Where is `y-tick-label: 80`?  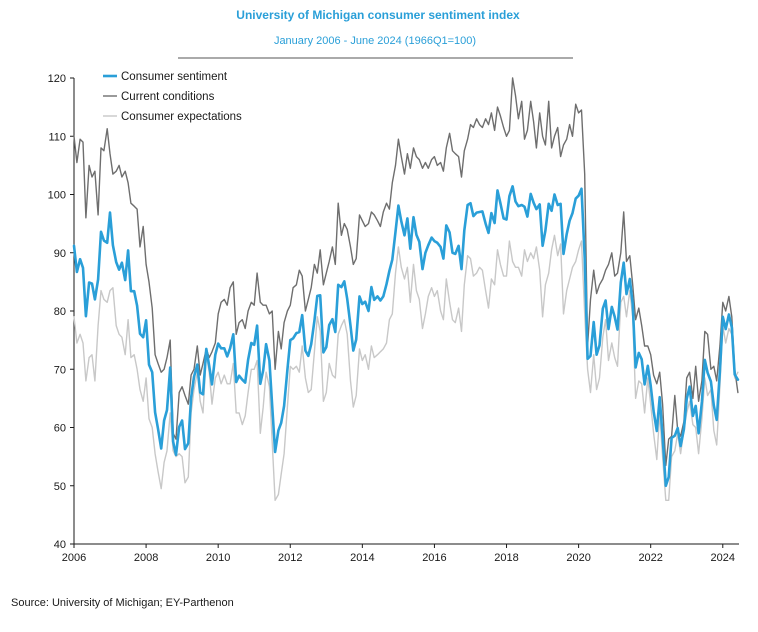 y-tick-label: 80 is located at coordinates (60, 312).